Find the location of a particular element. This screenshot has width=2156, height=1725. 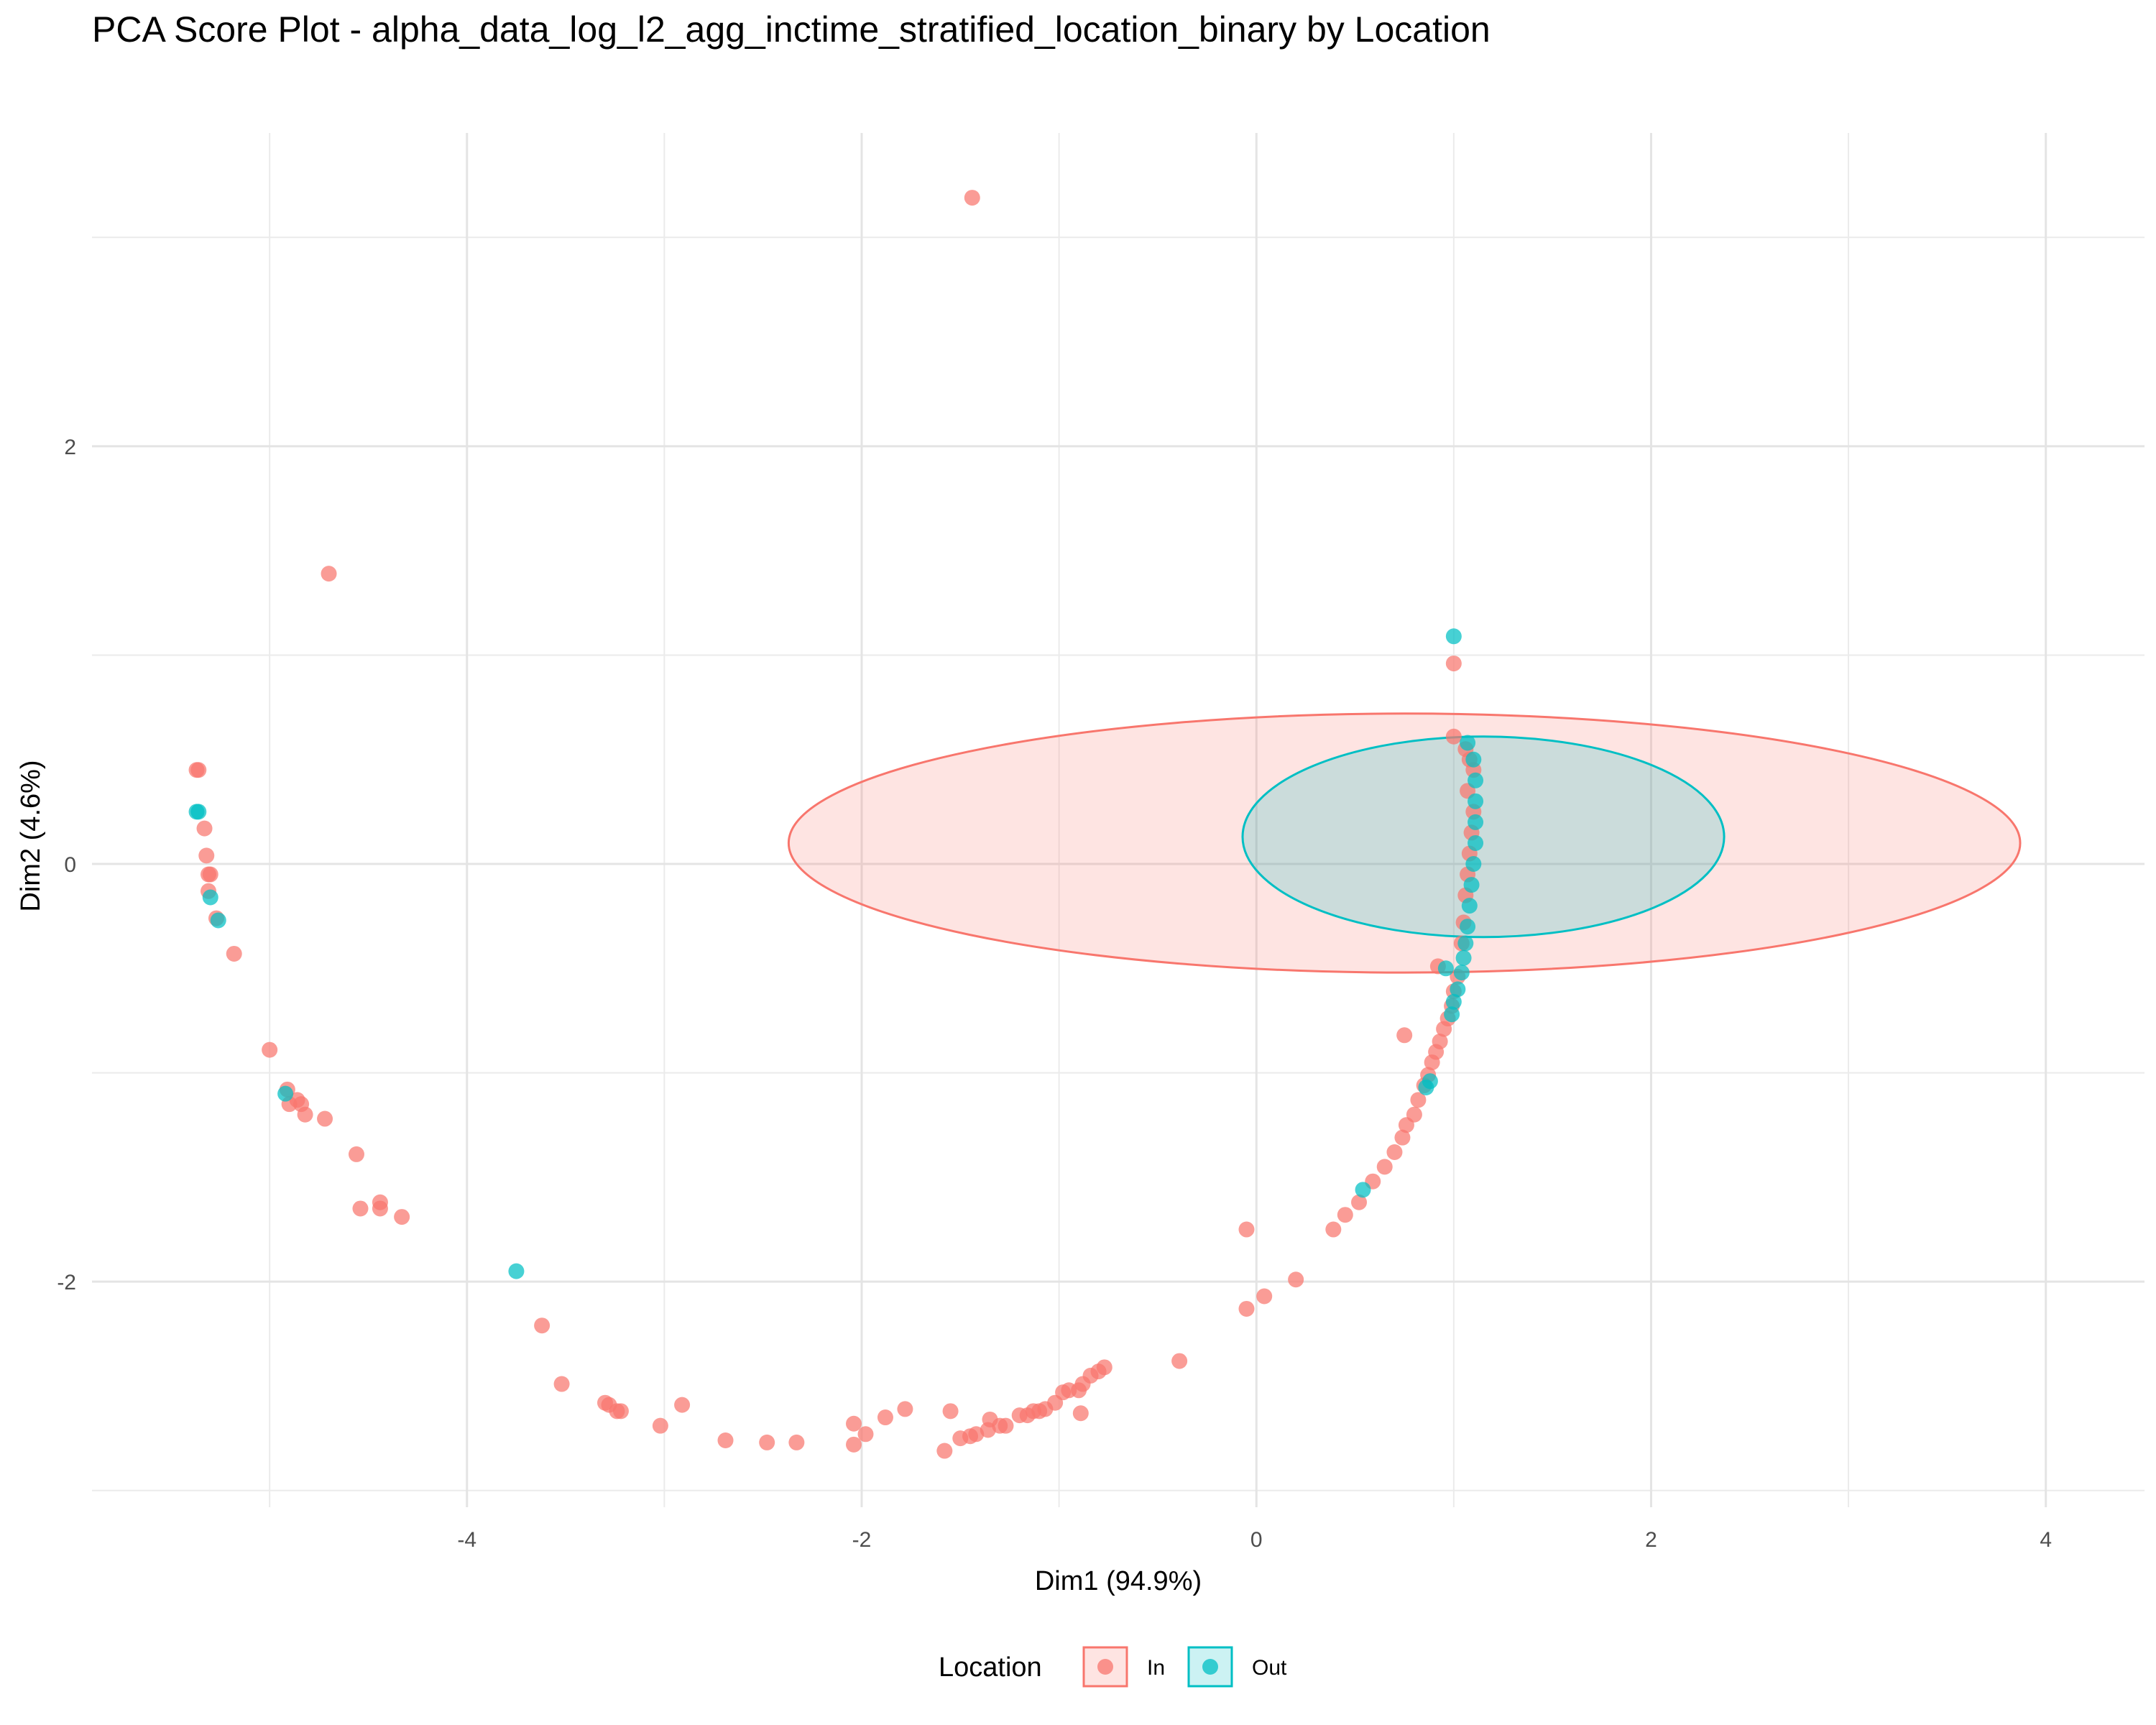

legend-marker-out is located at coordinates (1210, 1667).